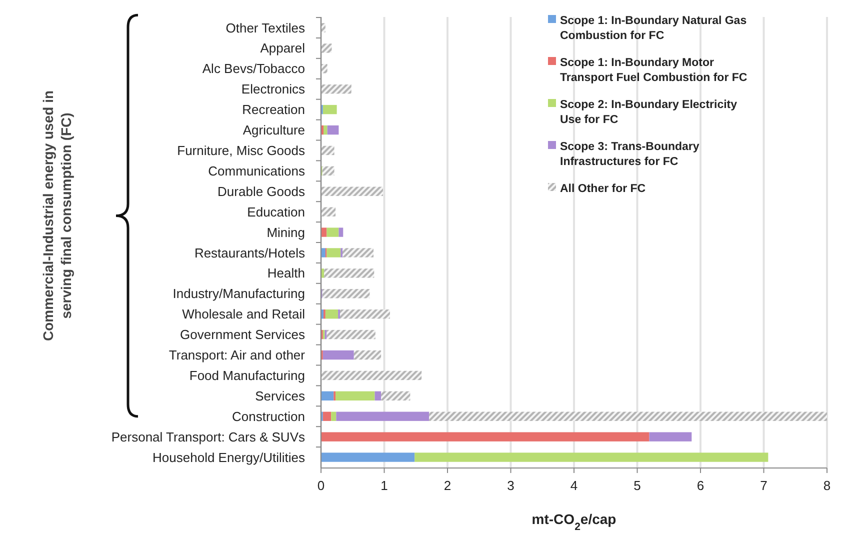 This screenshot has width=843, height=537. Describe the element at coordinates (266, 28) in the screenshot. I see `y-tick-label: Other Textiles` at that location.